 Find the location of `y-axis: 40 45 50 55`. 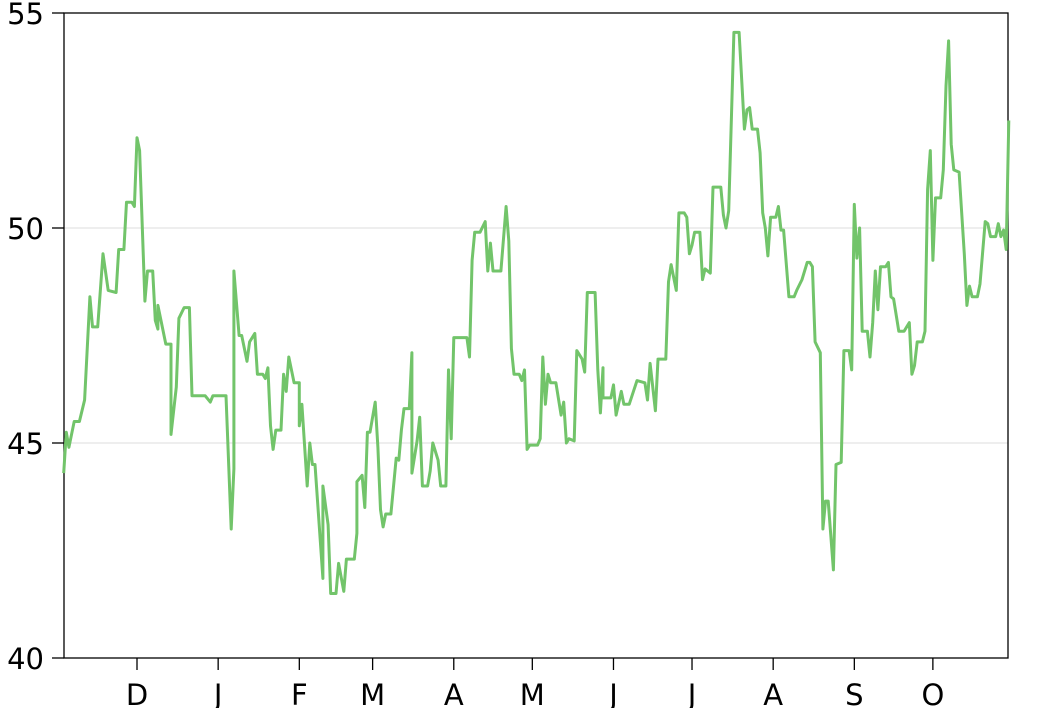

y-axis: 40 45 50 55 is located at coordinates (35, 338).